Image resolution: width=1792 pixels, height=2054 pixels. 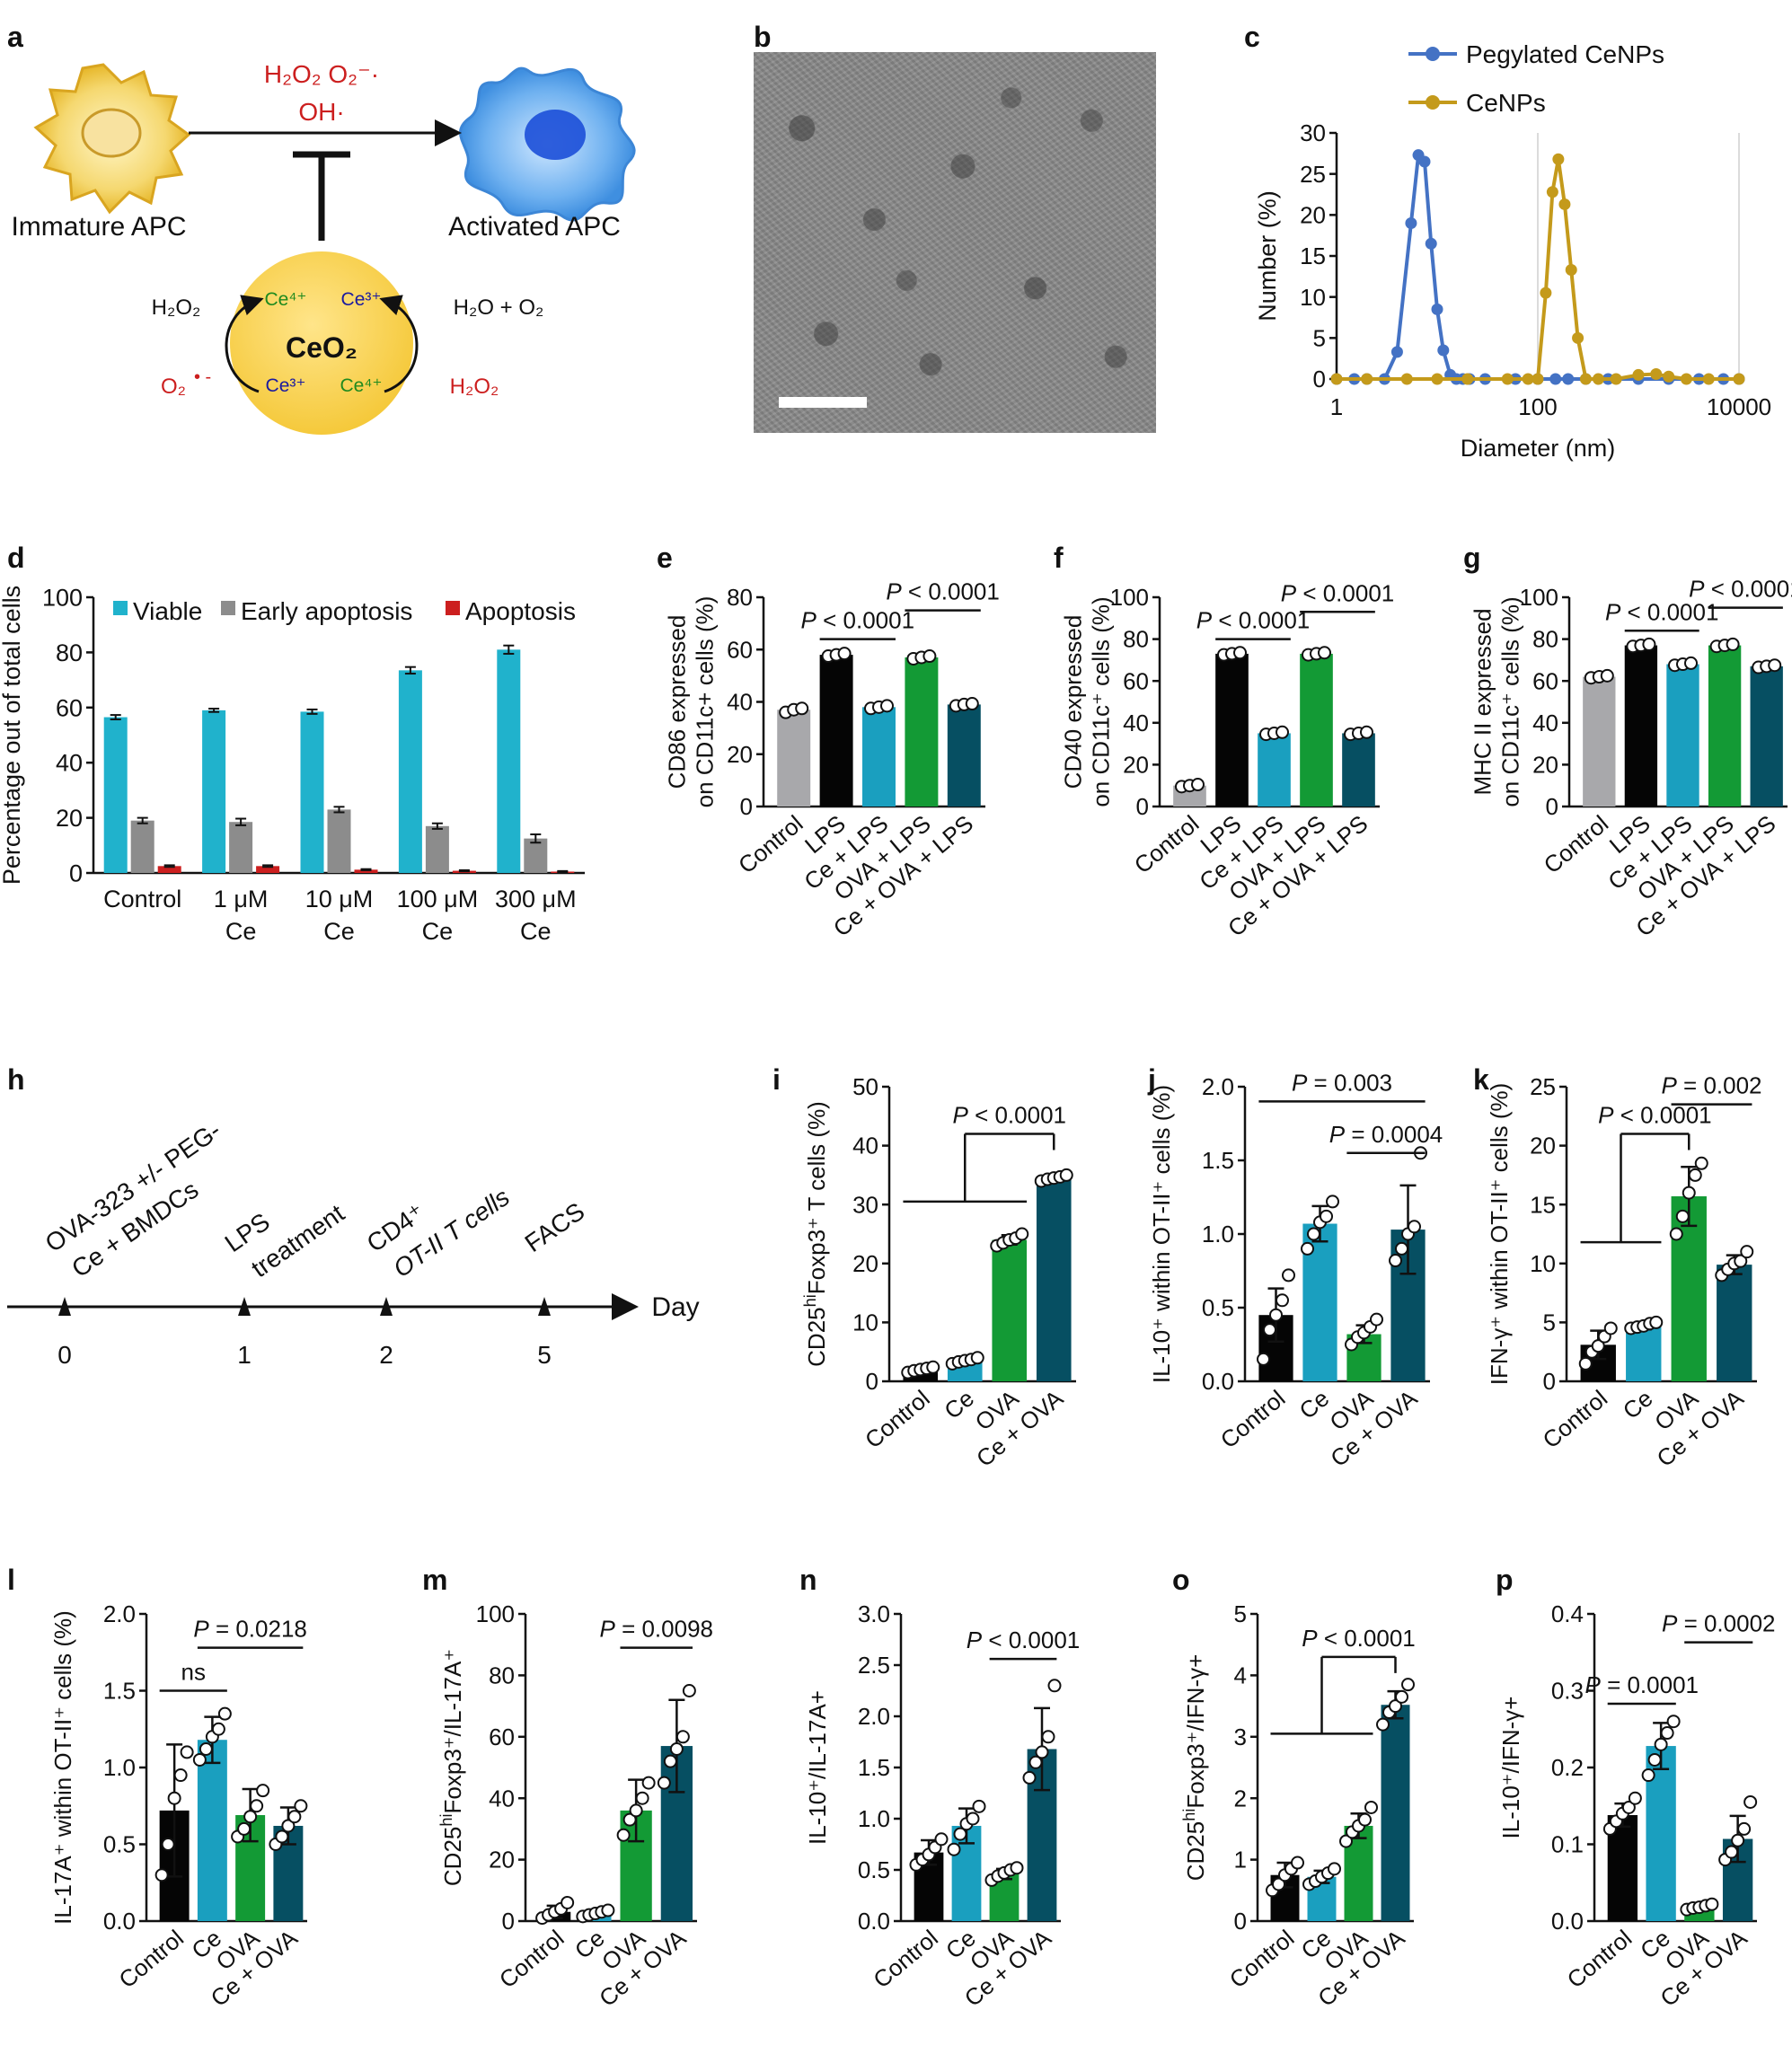 I want to click on panel-letter-d: d, so click(x=16, y=558).